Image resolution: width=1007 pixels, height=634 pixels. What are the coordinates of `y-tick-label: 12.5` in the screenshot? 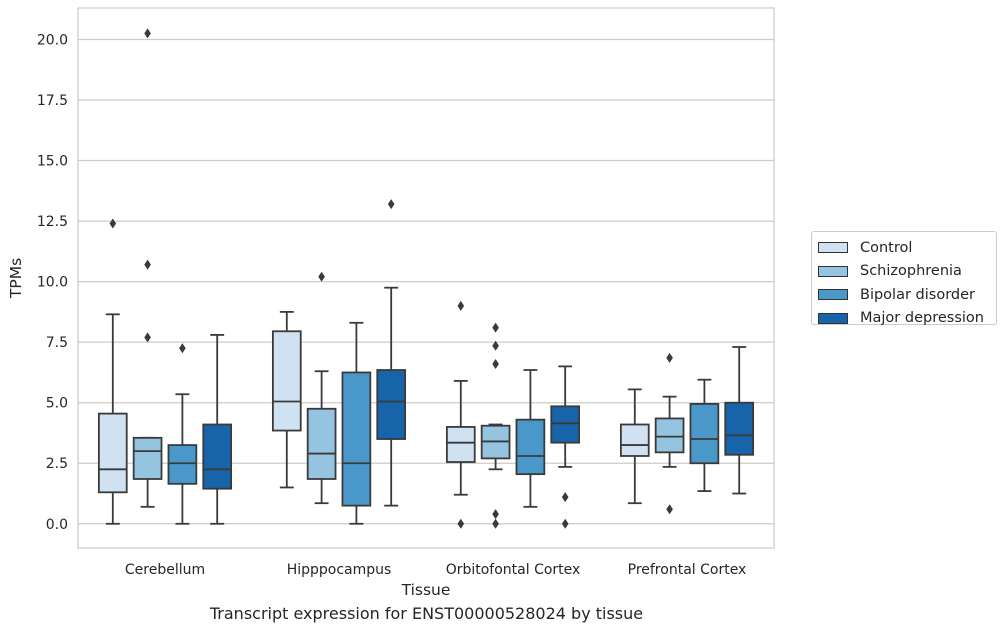 It's located at (52, 222).